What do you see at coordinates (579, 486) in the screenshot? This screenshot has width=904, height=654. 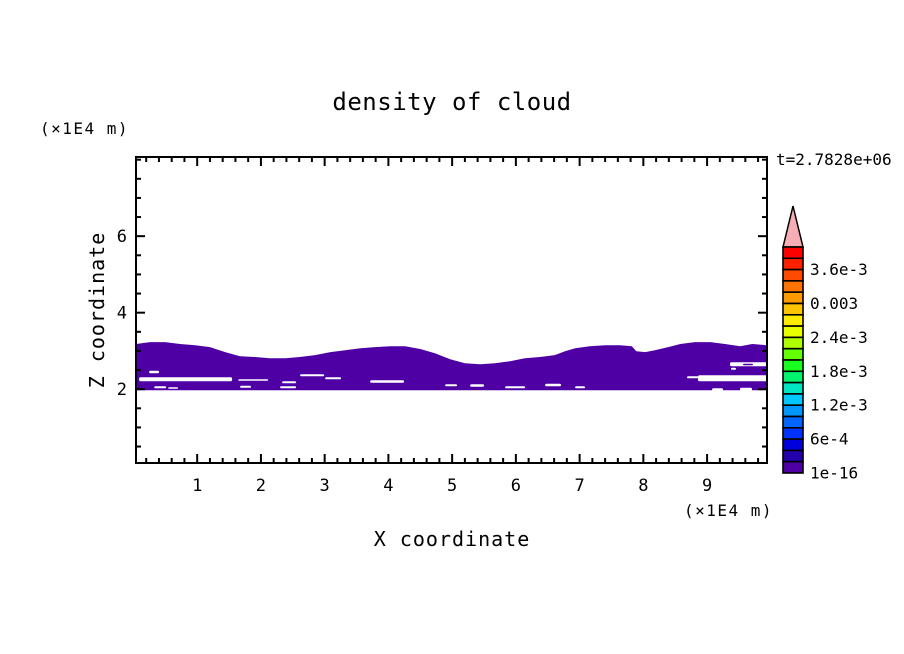 I see `x-tick-label: 7` at bounding box center [579, 486].